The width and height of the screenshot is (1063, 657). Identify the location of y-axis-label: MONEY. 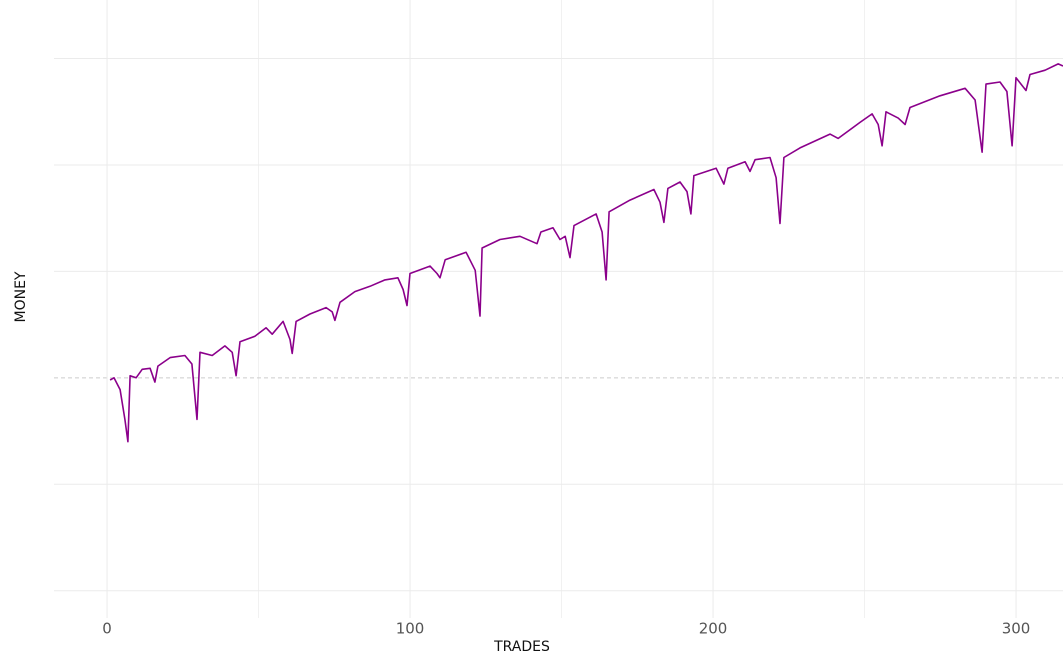
(21, 296).